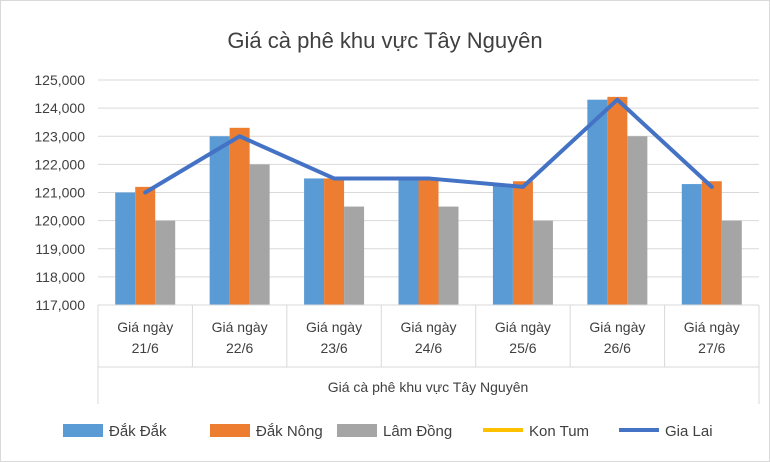 This screenshot has width=770, height=462. What do you see at coordinates (240, 337) in the screenshot?
I see `x-tick-label: Giá ngày 22/6` at bounding box center [240, 337].